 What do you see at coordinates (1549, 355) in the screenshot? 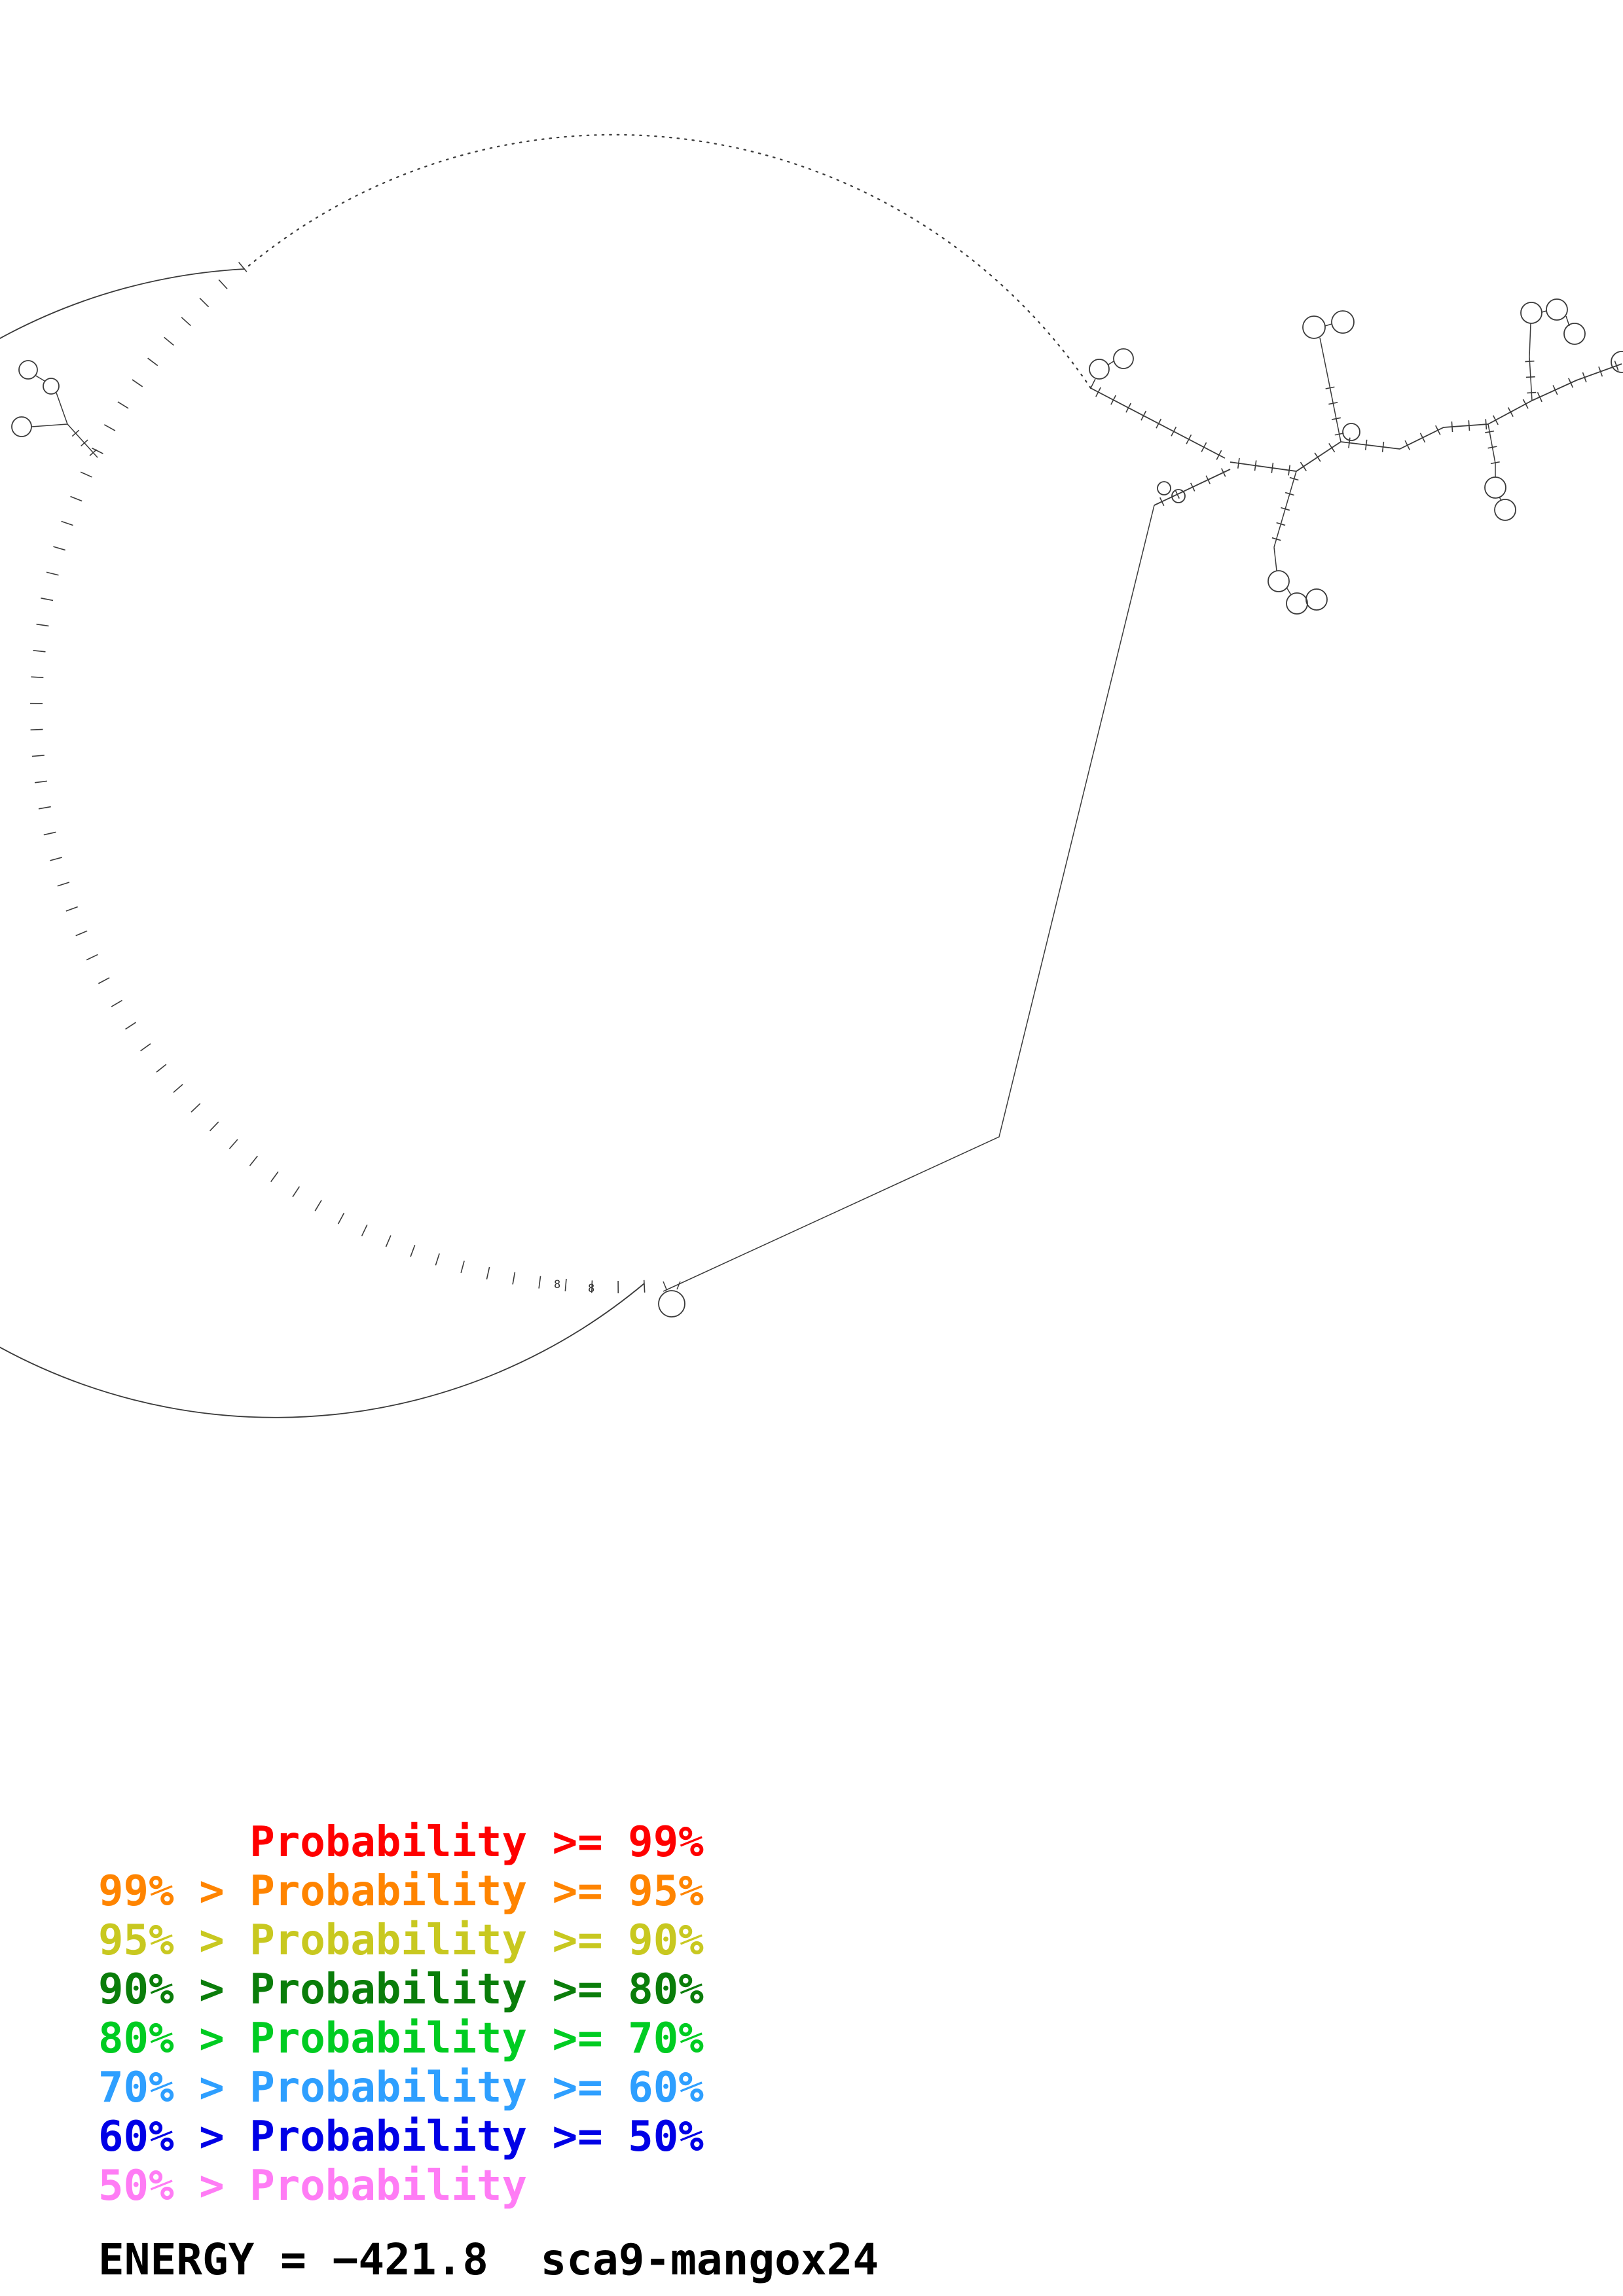
I see `branch-stem` at bounding box center [1549, 355].